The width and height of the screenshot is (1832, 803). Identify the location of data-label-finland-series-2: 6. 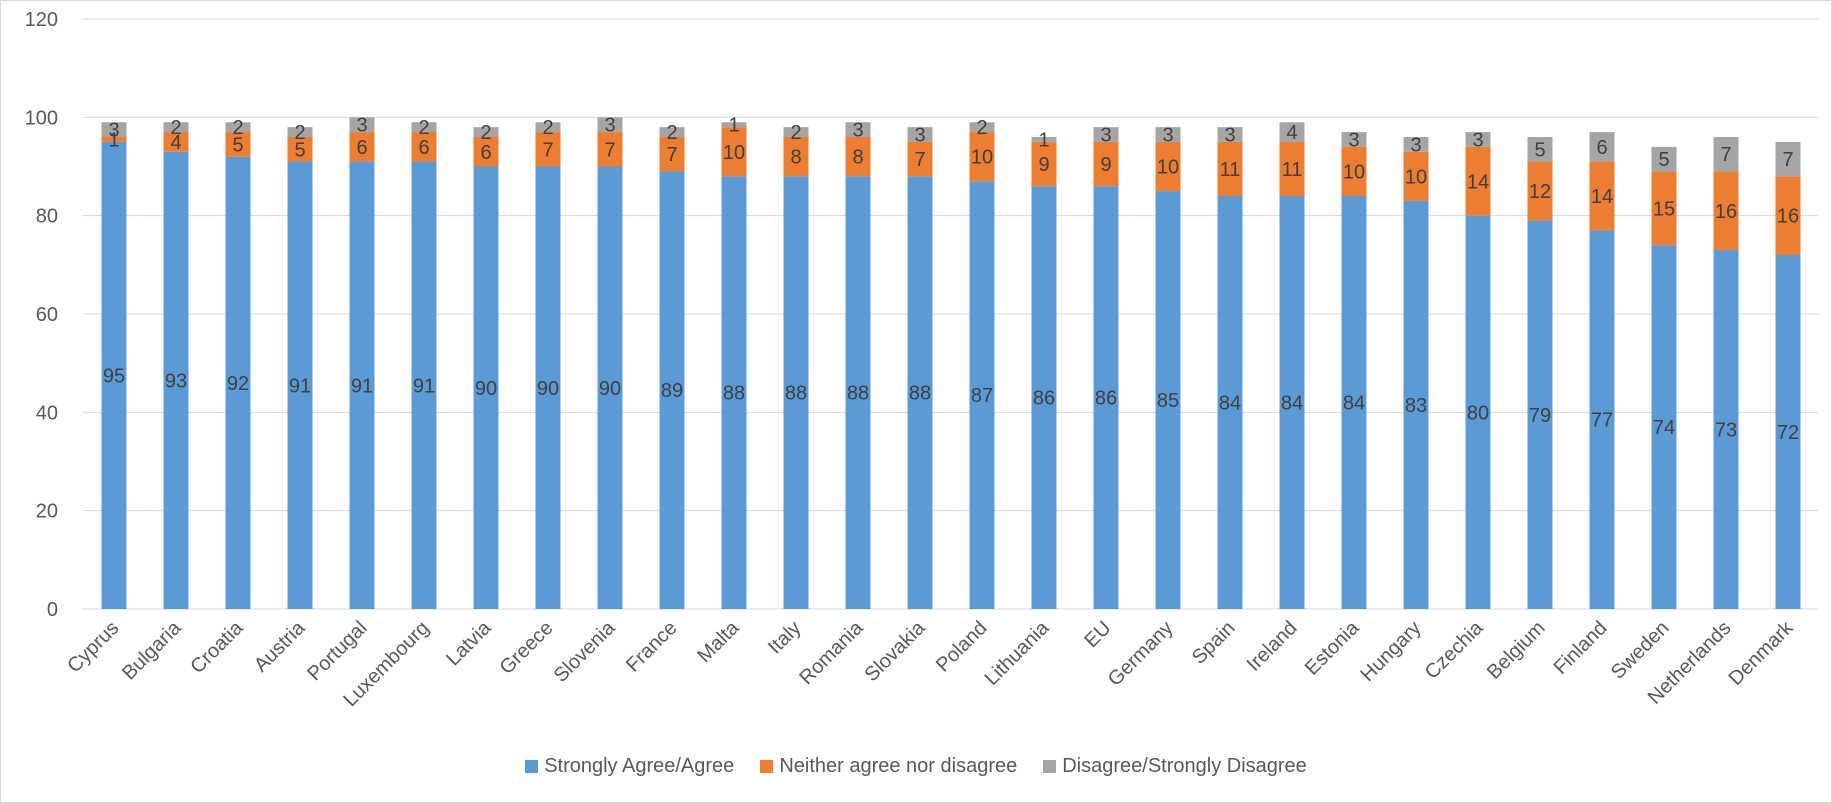
(1601, 148).